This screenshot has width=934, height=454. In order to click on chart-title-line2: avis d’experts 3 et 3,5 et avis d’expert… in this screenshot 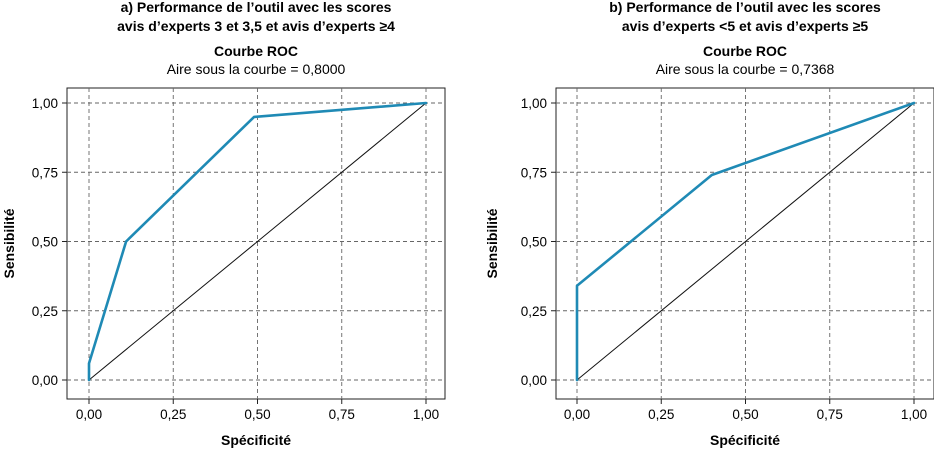, I will do `click(256, 26)`.